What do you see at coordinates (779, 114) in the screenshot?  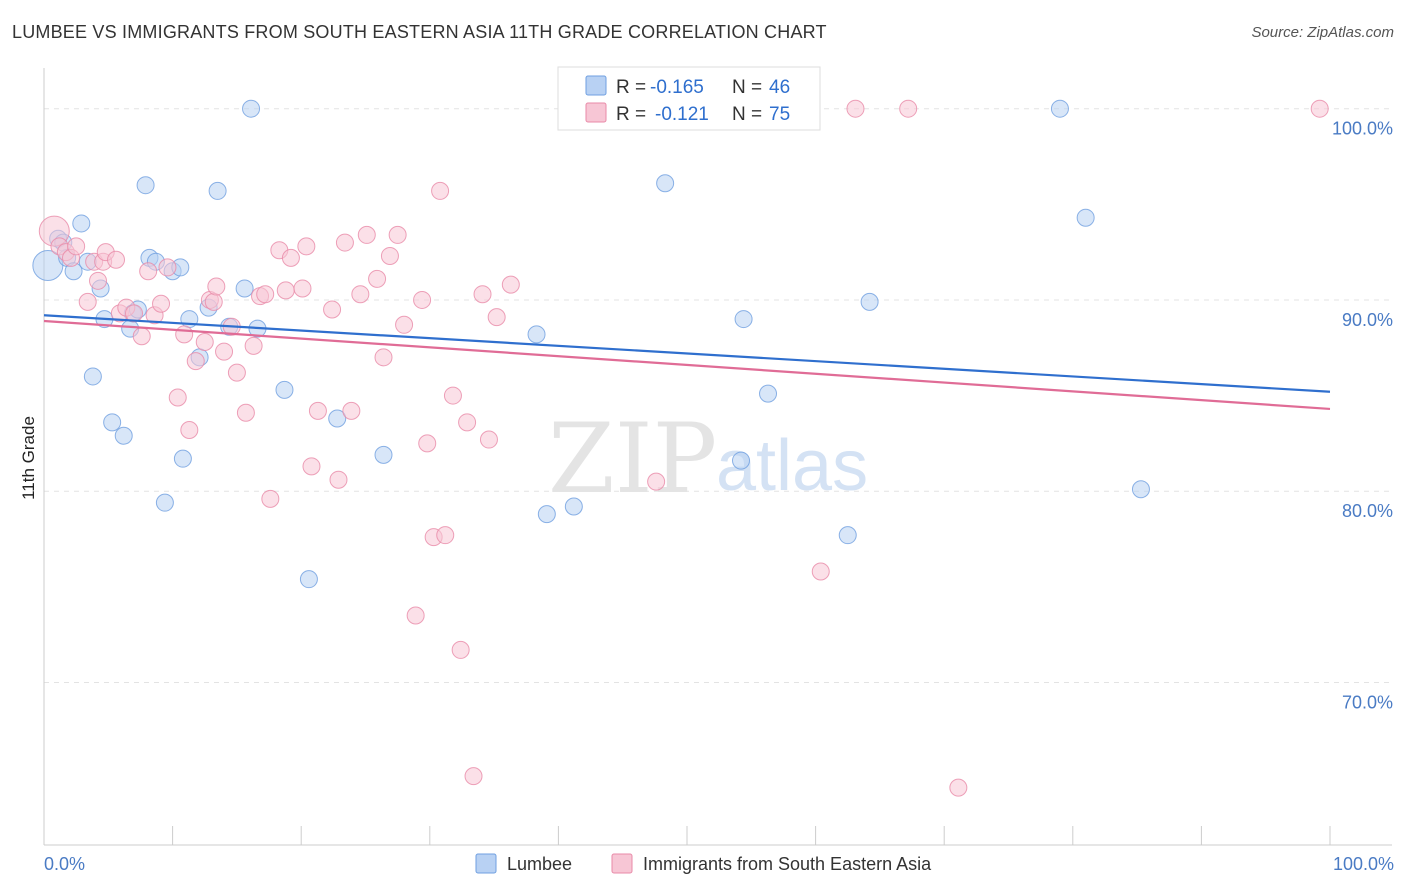 I see `legend-n-value-immigrants: 75` at bounding box center [779, 114].